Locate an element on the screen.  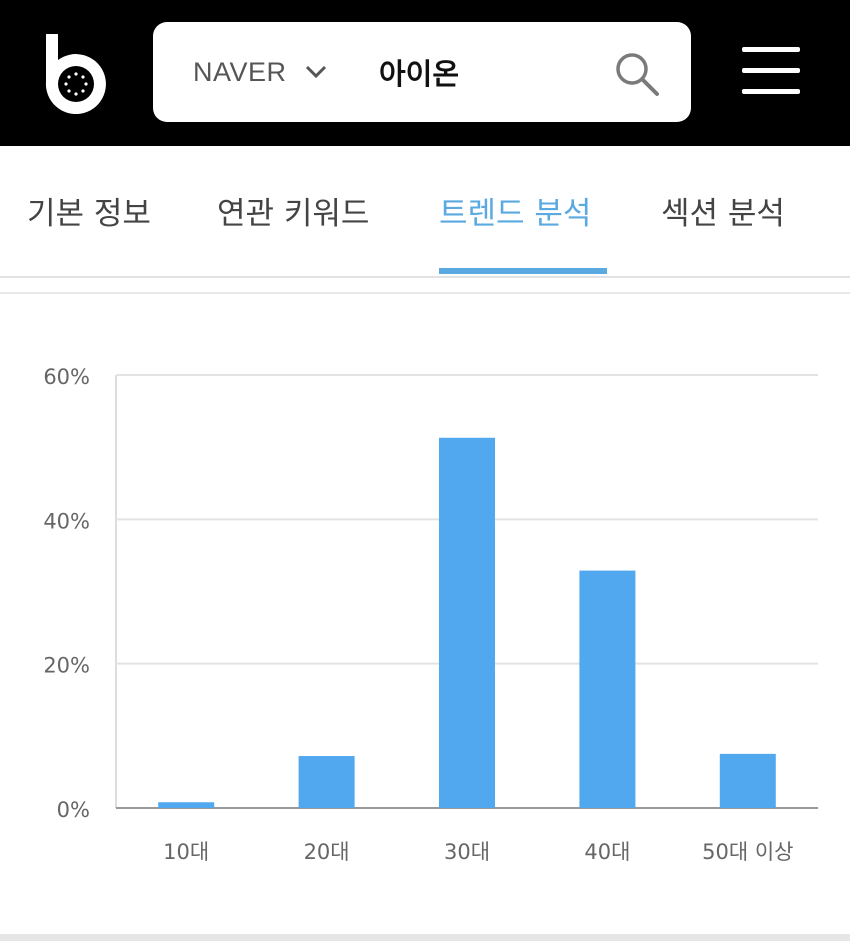
divider is located at coordinates (425, 293).